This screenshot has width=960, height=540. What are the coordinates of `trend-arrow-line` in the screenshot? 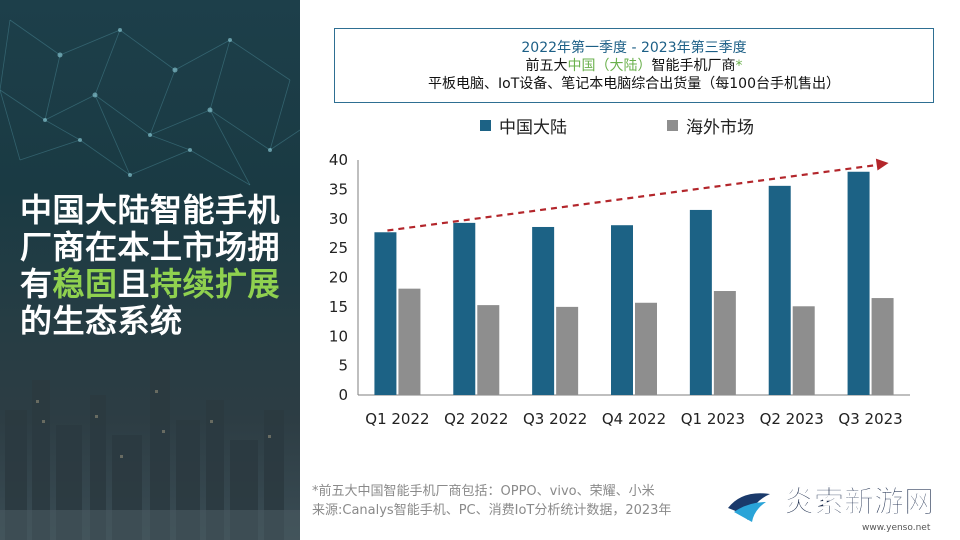 It's located at (634, 197).